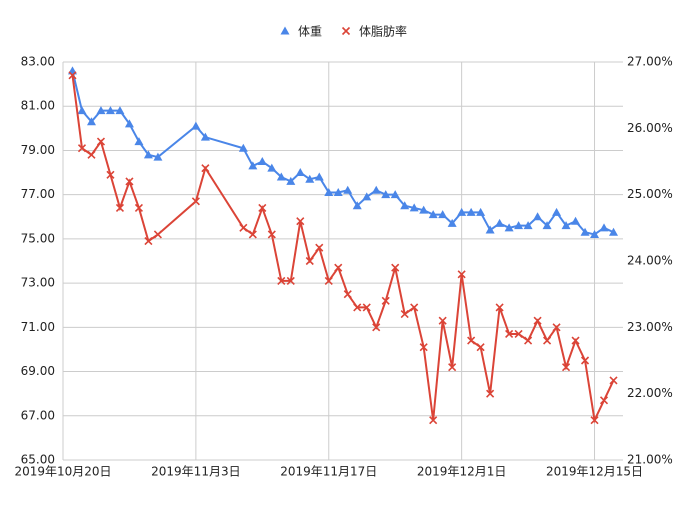  What do you see at coordinates (285, 30) in the screenshot?
I see `legend-marker` at bounding box center [285, 30].